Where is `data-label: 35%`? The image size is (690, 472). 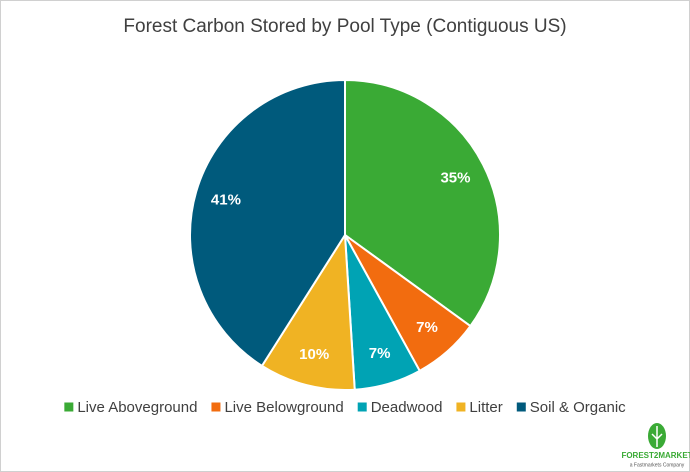 data-label: 35% is located at coordinates (455, 178).